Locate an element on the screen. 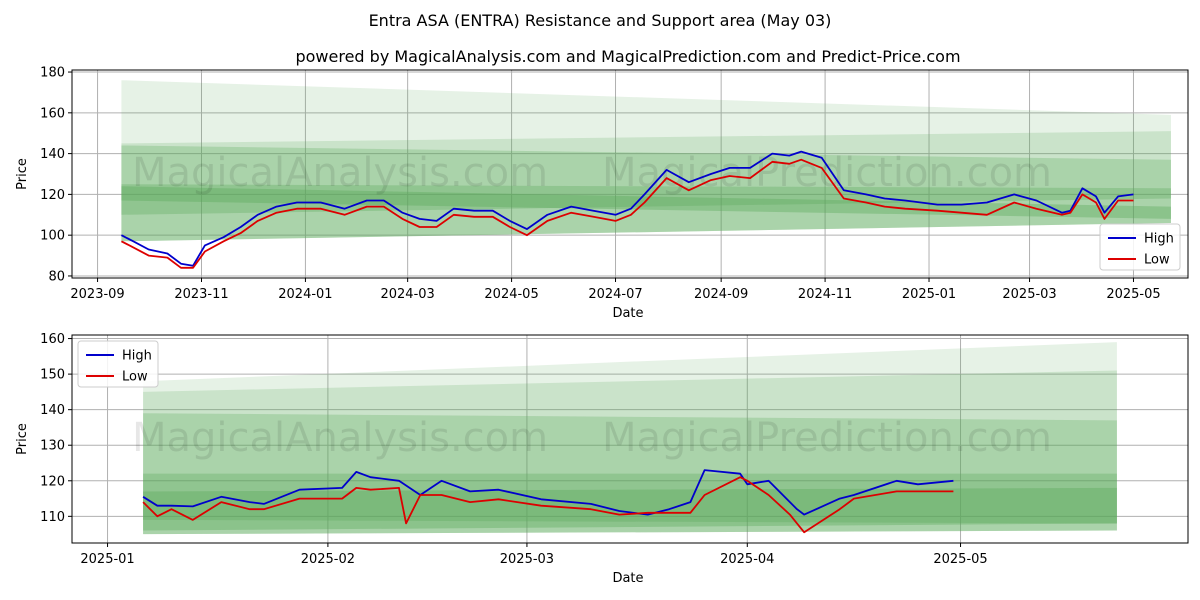 The width and height of the screenshot is (1200, 600). y-tick-label: 130 is located at coordinates (52, 446).